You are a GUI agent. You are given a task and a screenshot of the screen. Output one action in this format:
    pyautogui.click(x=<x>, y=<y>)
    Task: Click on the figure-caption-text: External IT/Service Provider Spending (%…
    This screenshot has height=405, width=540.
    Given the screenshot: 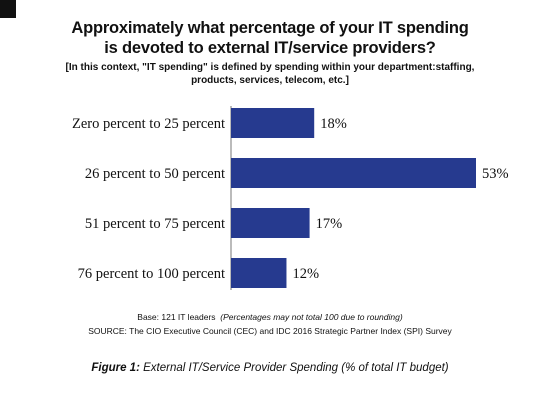 What is the action you would take?
    pyautogui.click(x=294, y=368)
    